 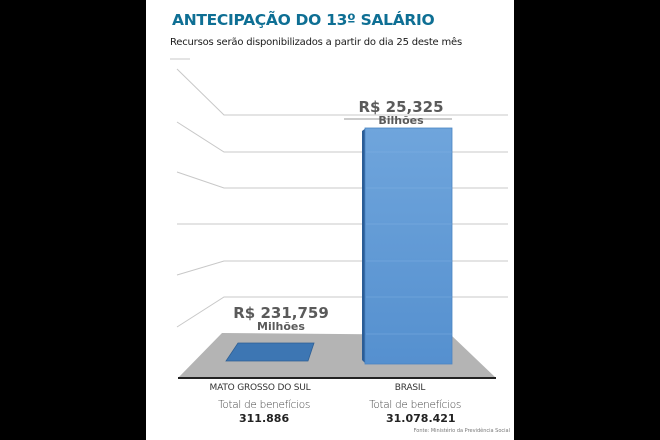 What do you see at coordinates (281, 313) in the screenshot?
I see `value-number: R$ 231,759` at bounding box center [281, 313].